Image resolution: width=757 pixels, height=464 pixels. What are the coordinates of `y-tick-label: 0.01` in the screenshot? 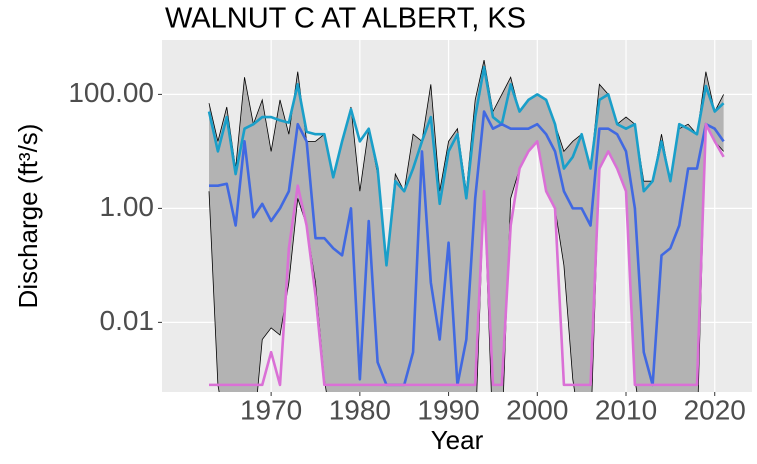 It's located at (127, 320).